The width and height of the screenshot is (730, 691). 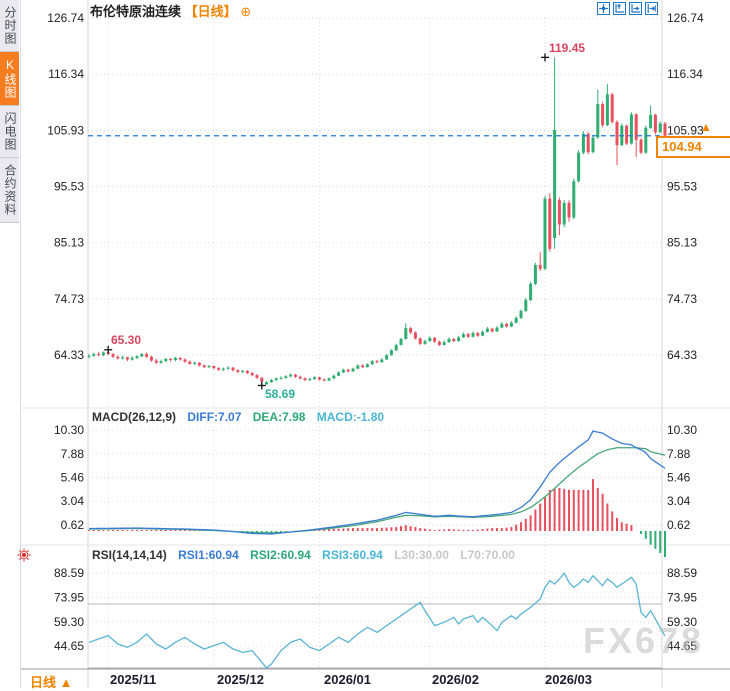 I want to click on period-selector-arrow-icon: ▲, so click(x=66, y=682).